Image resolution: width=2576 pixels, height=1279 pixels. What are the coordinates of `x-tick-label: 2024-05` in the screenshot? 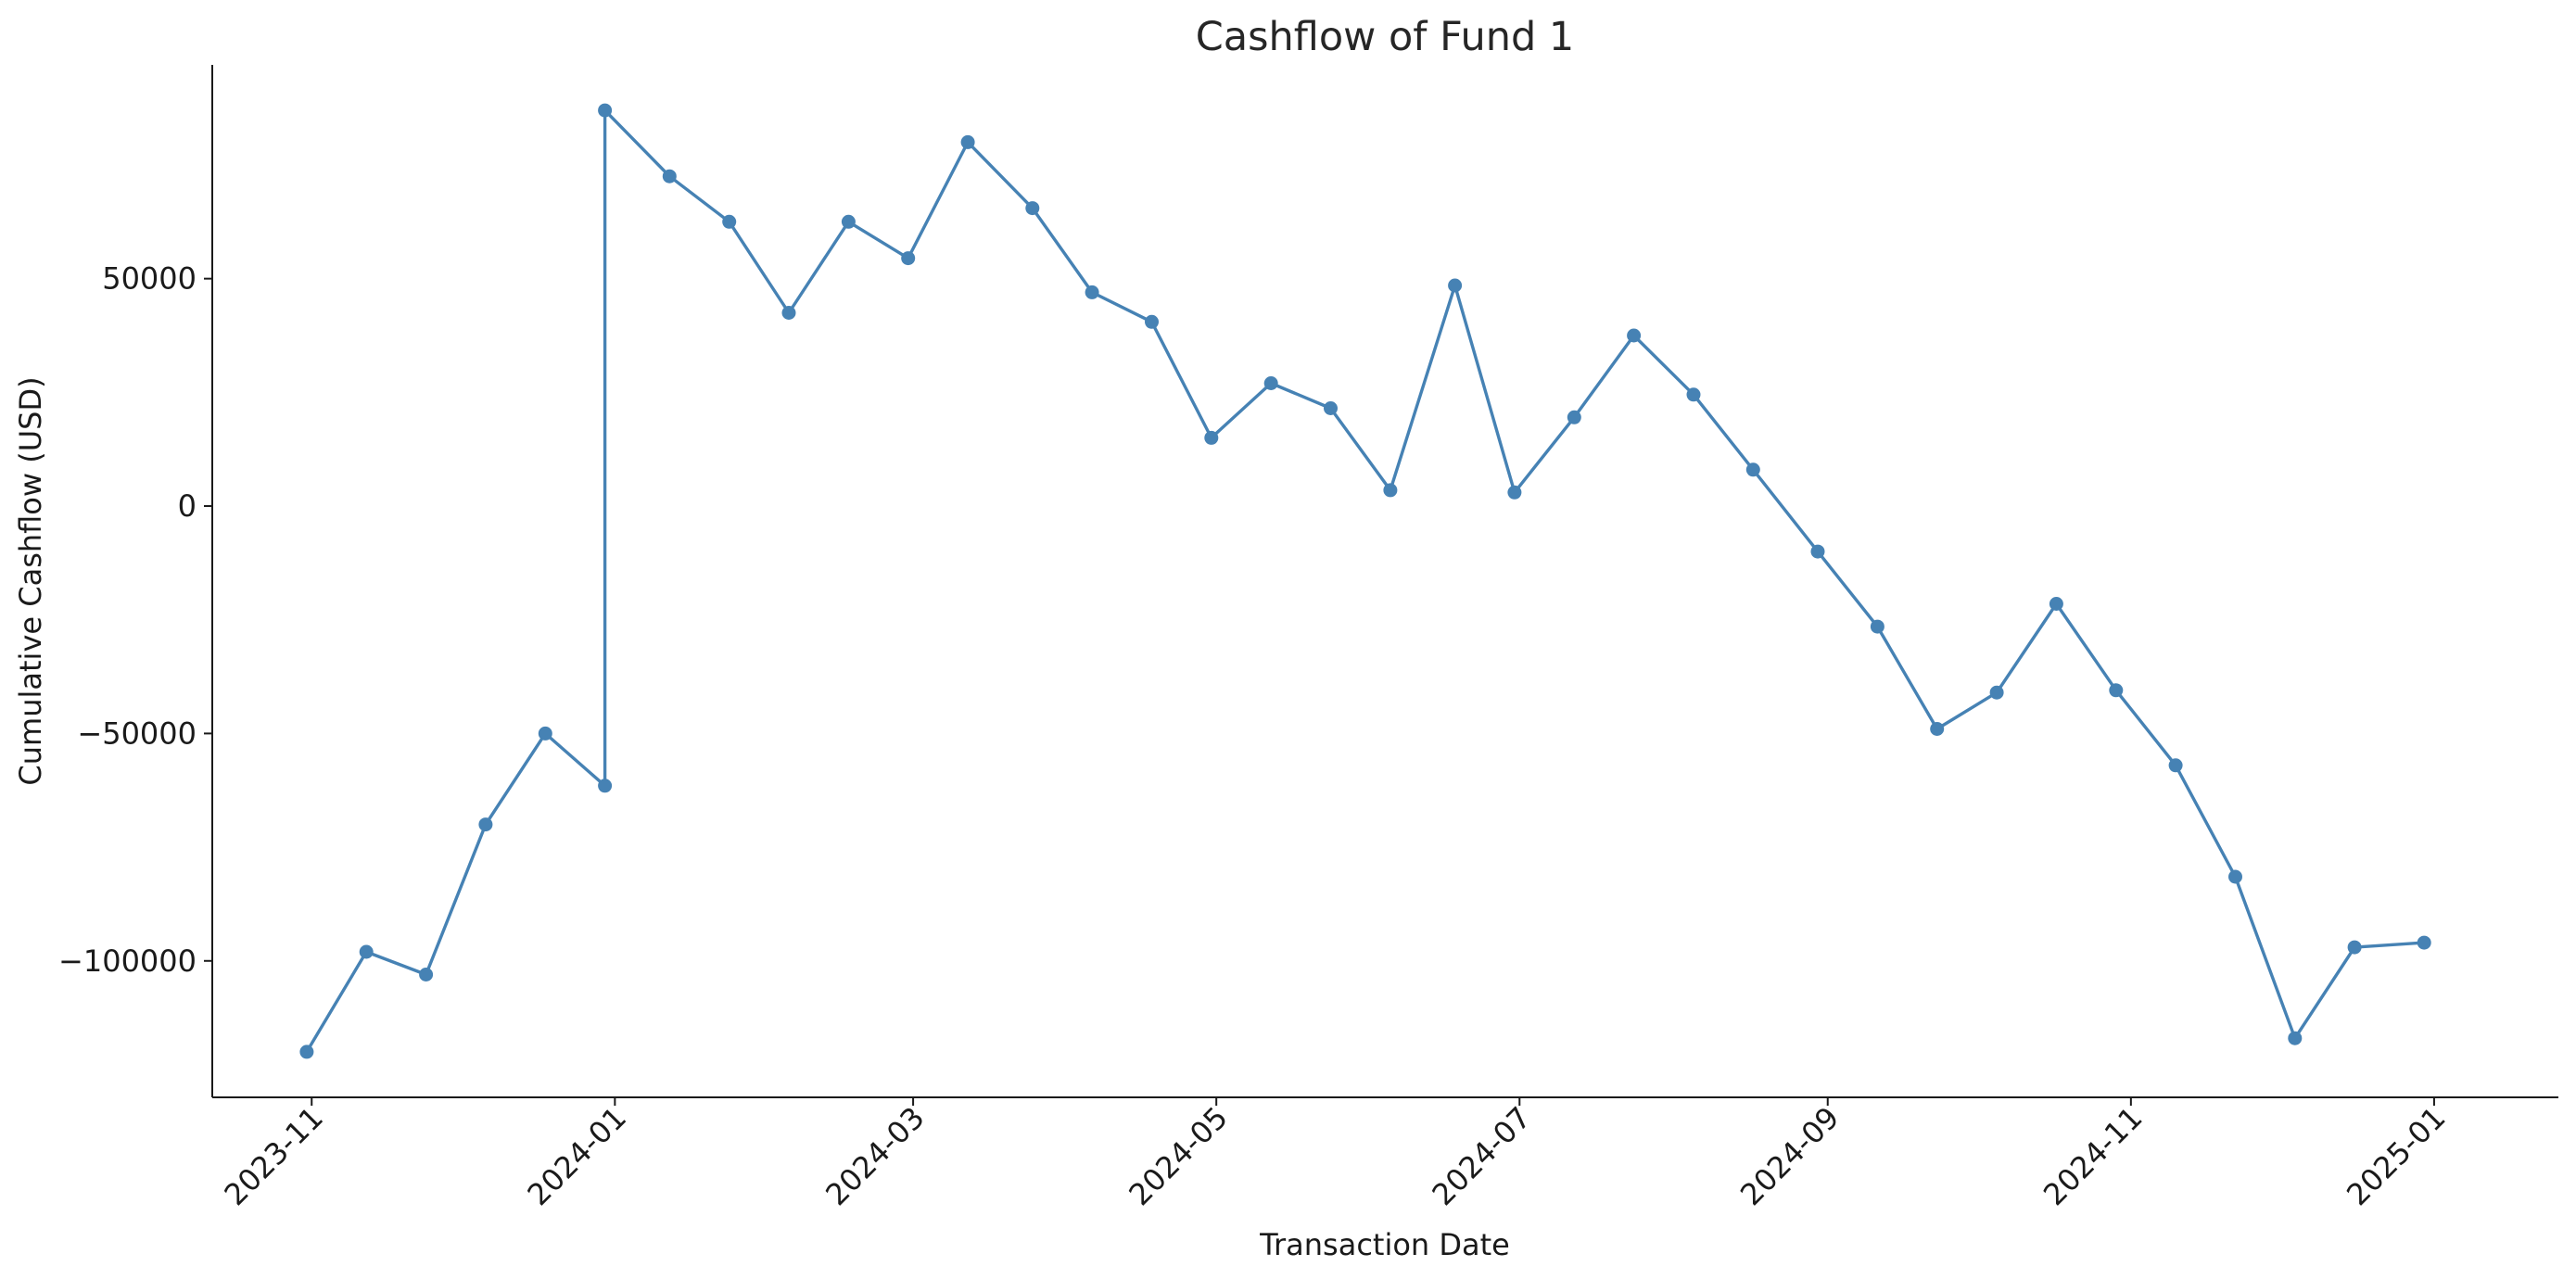 It's located at (1178, 1156).